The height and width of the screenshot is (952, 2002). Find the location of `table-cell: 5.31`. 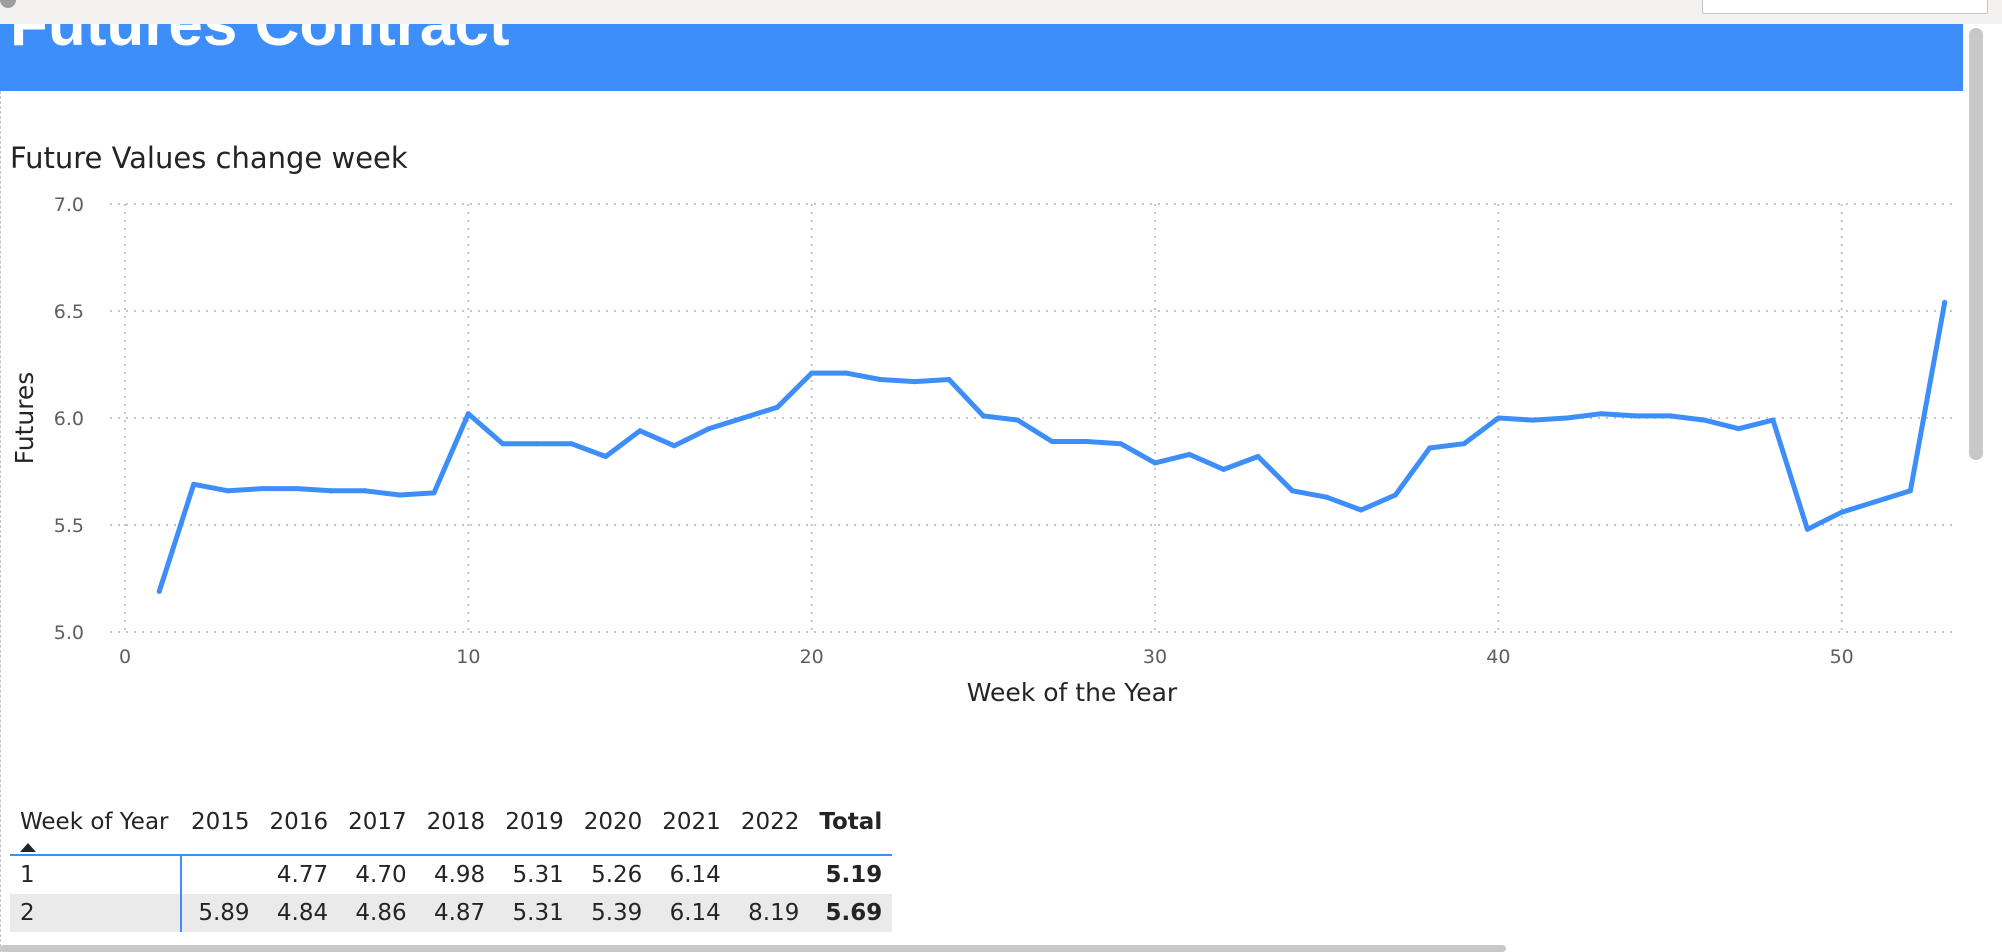

table-cell: 5.31 is located at coordinates (534, 913).